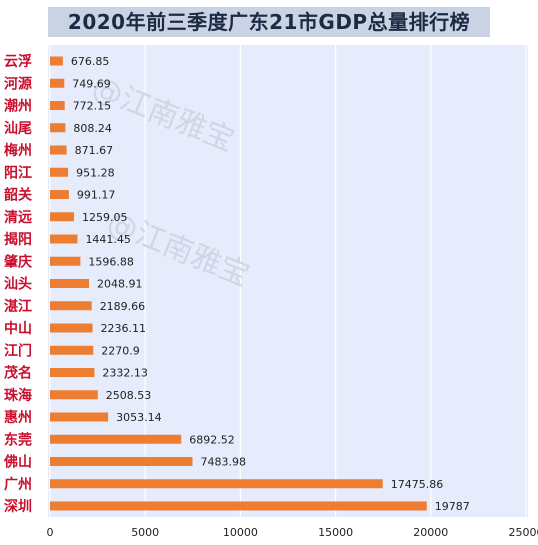  What do you see at coordinates (430, 532) in the screenshot?
I see `x-tick-label: 20000` at bounding box center [430, 532].